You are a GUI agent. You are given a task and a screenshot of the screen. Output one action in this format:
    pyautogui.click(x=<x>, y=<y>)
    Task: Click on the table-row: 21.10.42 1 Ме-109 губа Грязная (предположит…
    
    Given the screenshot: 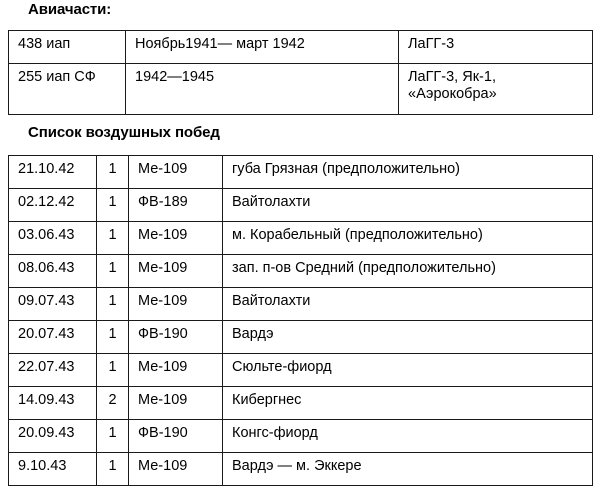 What is the action you would take?
    pyautogui.click(x=300, y=172)
    